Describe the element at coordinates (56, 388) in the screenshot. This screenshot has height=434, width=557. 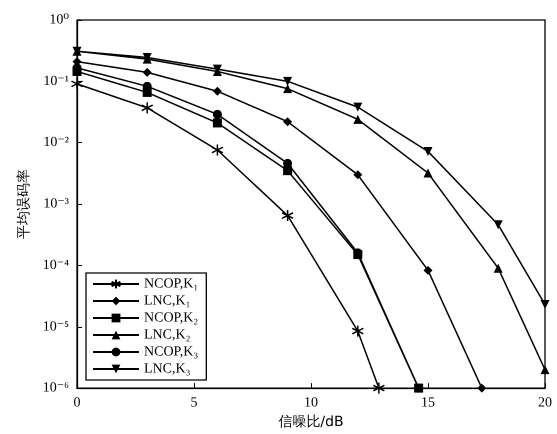
I see `y-tick-label: 10⁻⁶` at that location.